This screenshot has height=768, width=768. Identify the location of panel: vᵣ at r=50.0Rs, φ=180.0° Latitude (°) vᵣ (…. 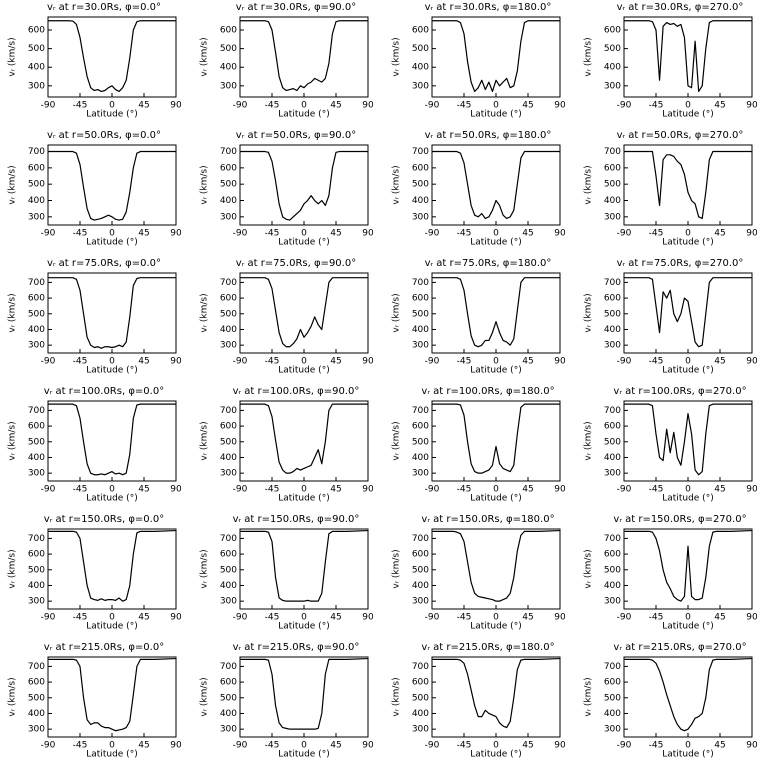
(479, 189).